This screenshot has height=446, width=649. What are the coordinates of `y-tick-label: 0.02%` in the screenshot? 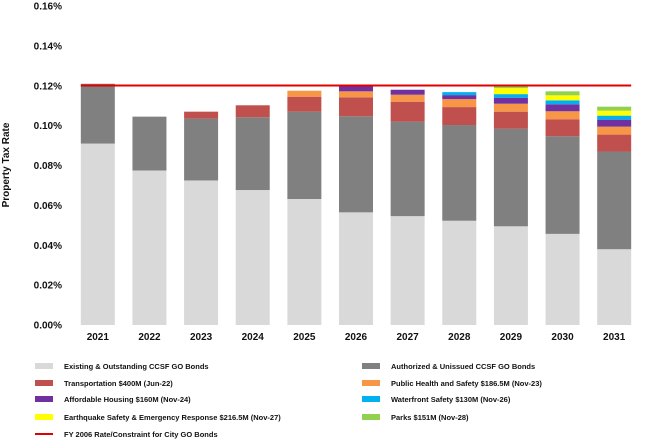 It's located at (48, 286).